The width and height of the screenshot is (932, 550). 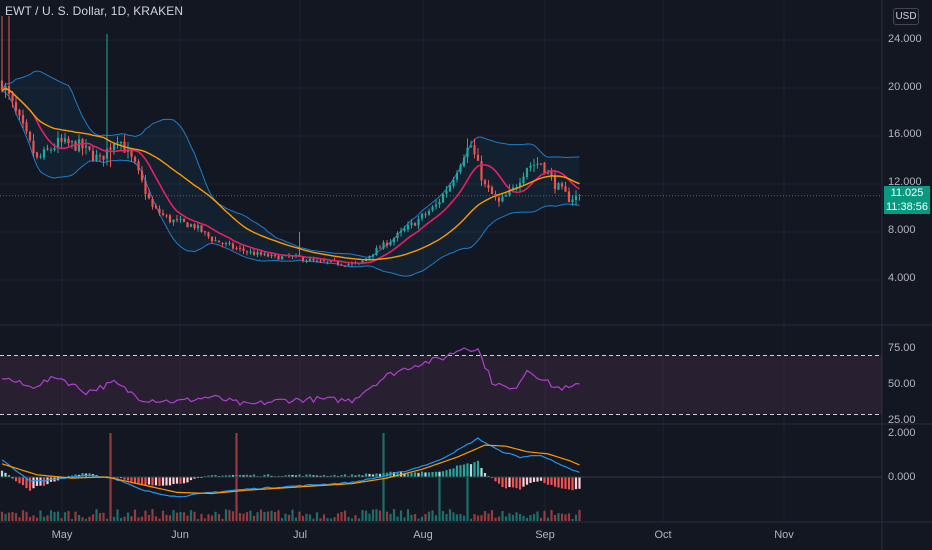 I want to click on time-tick-label: Jul, so click(x=300, y=535).